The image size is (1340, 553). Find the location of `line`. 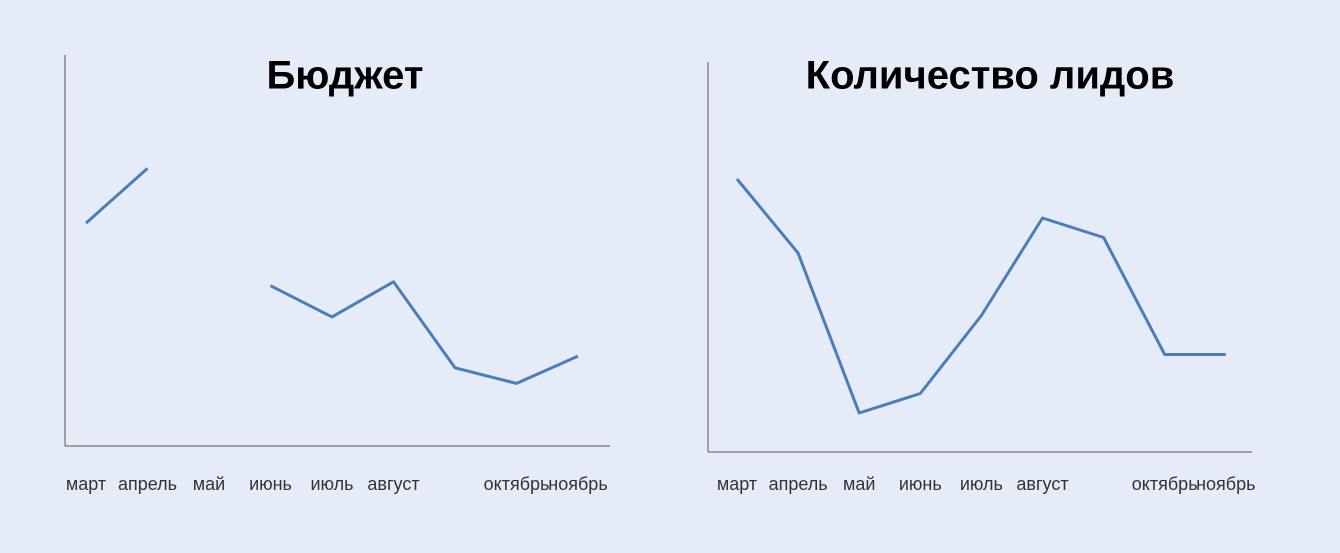

line is located at coordinates (332, 276).